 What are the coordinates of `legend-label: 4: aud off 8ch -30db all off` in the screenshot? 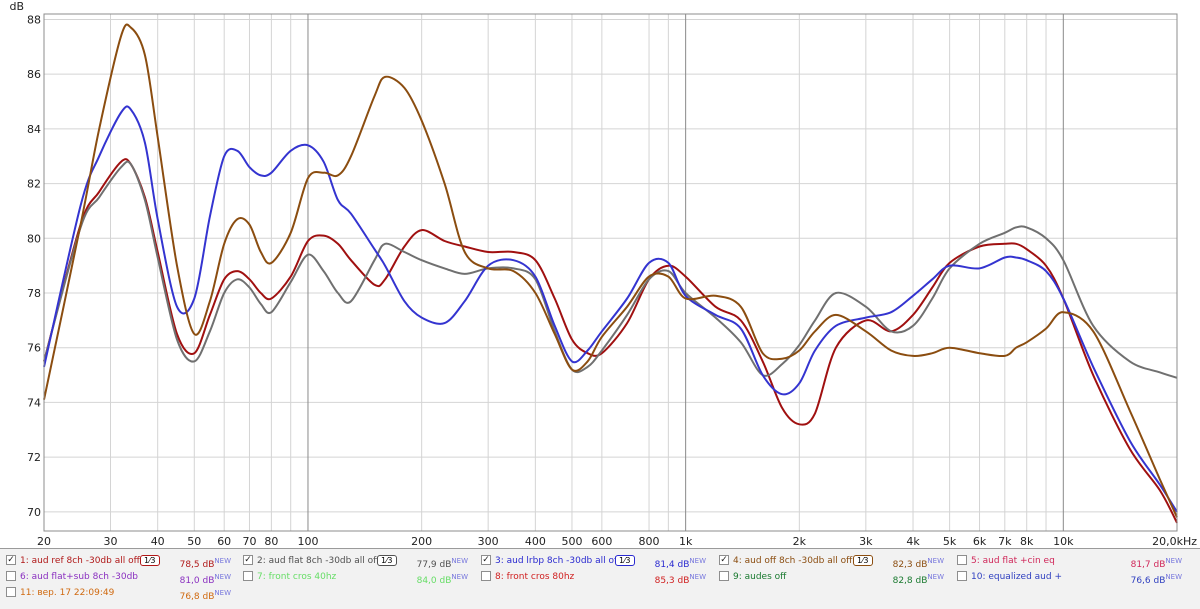 It's located at (793, 561).